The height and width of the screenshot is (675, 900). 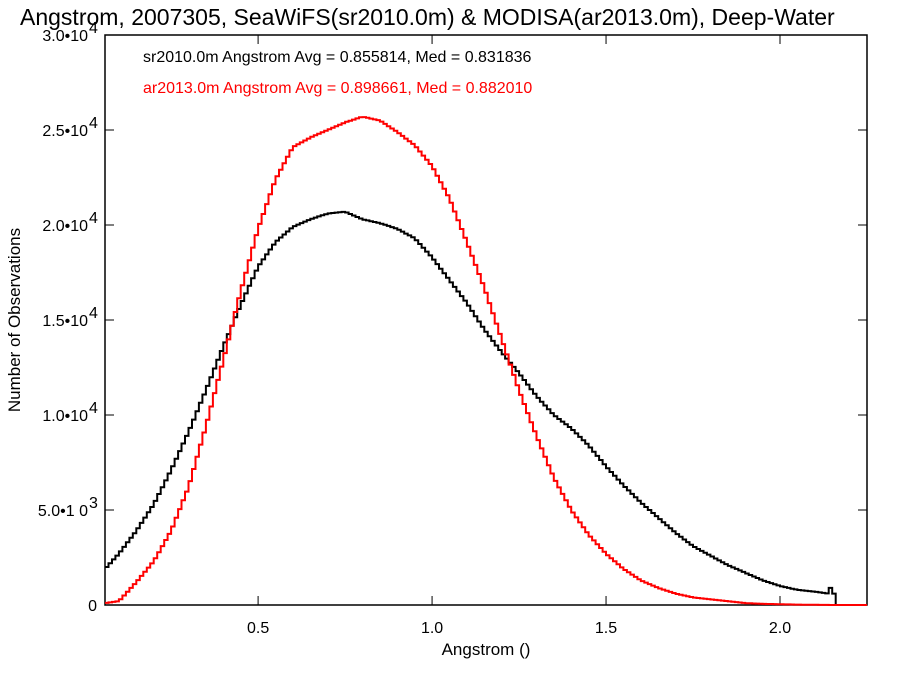 I want to click on y-tick-label: 1.0•10, so click(x=65, y=416).